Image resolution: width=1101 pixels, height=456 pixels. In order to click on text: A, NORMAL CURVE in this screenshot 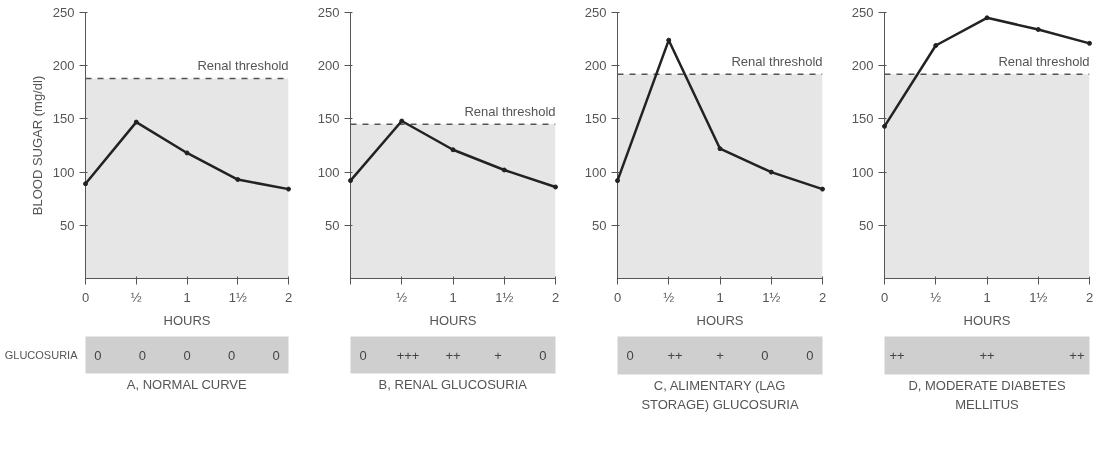, I will do `click(187, 384)`.